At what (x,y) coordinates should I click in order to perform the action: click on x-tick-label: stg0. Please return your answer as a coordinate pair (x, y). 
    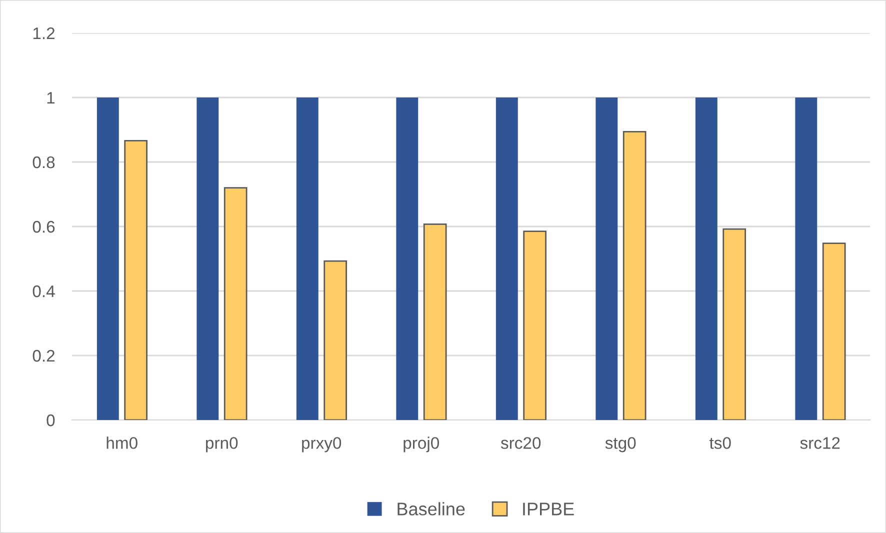
    Looking at the image, I should click on (620, 444).